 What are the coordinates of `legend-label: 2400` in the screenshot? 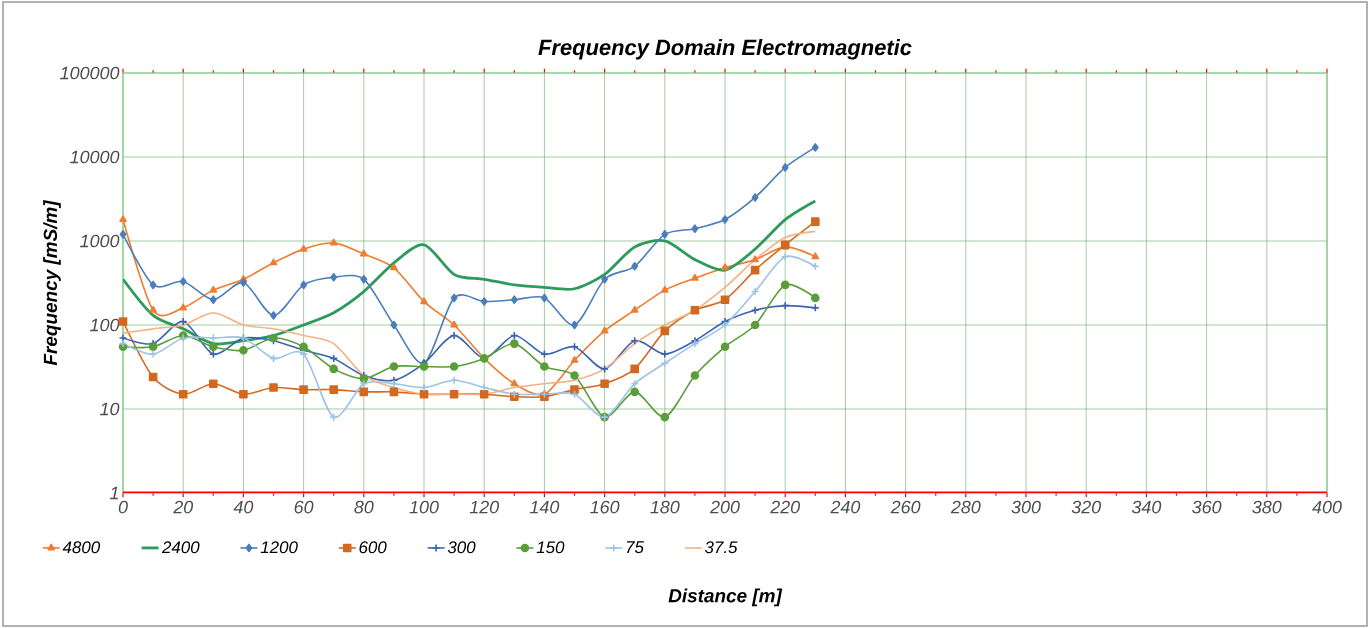 It's located at (180, 547).